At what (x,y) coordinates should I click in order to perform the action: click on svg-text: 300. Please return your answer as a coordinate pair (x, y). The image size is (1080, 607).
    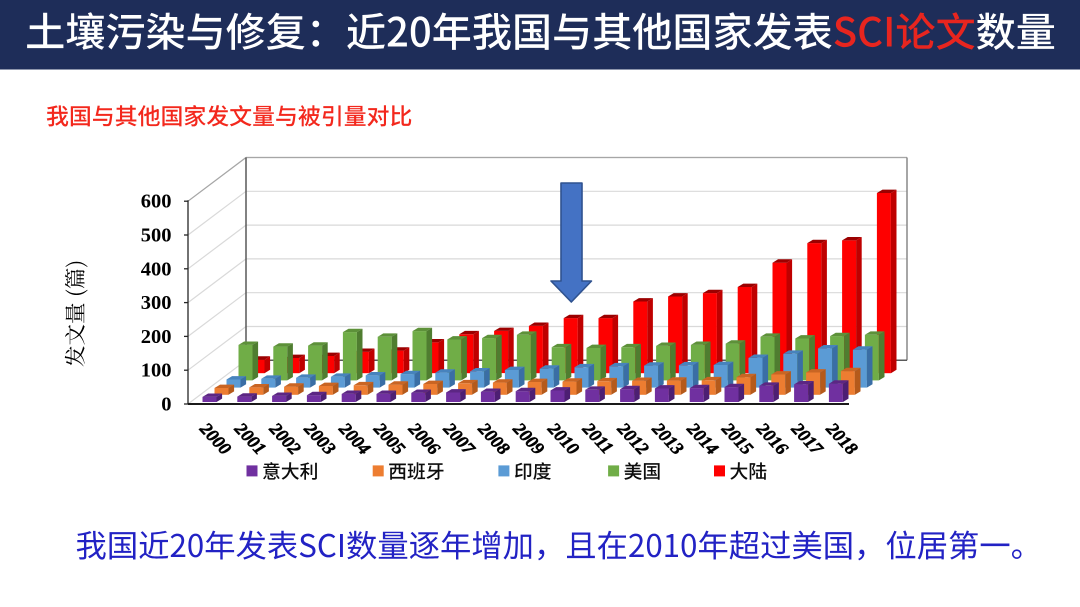
    Looking at the image, I should click on (156, 303).